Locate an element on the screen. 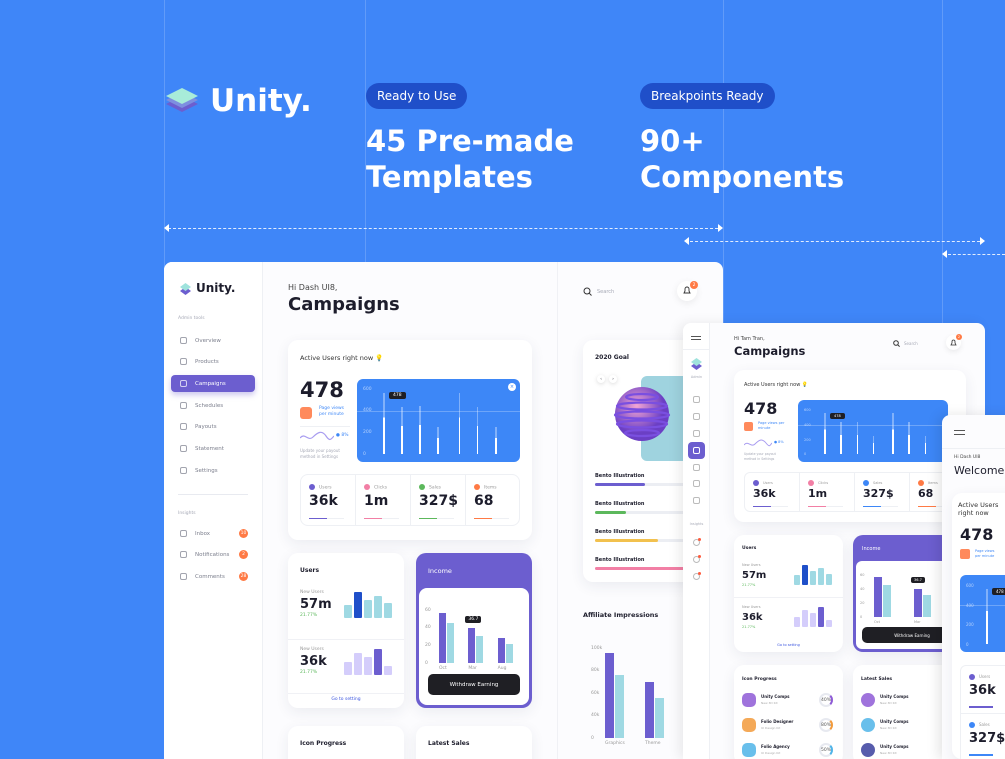 This screenshot has height=759, width=1005. x-tick-label: Theme is located at coordinates (653, 743).